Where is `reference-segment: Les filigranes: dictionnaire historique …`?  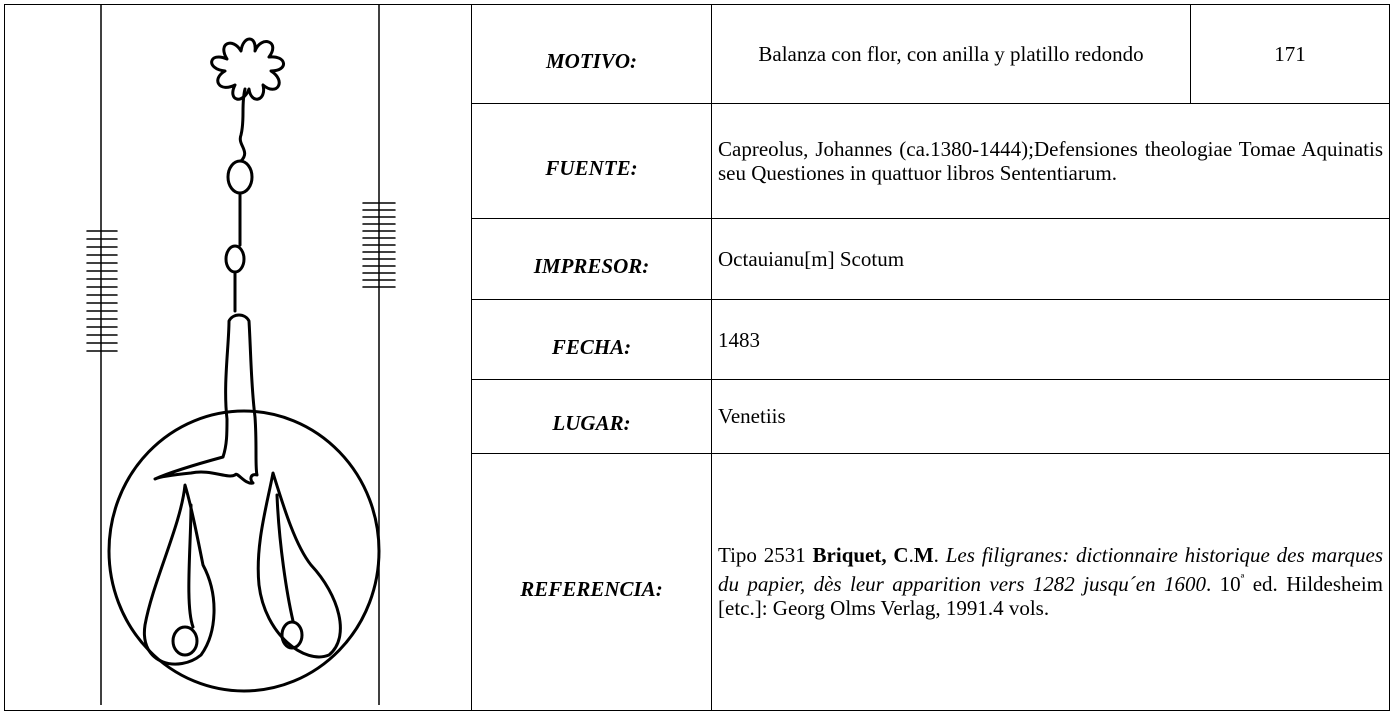
reference-segment: Les filigranes: dictionnaire historique … is located at coordinates (1051, 570).